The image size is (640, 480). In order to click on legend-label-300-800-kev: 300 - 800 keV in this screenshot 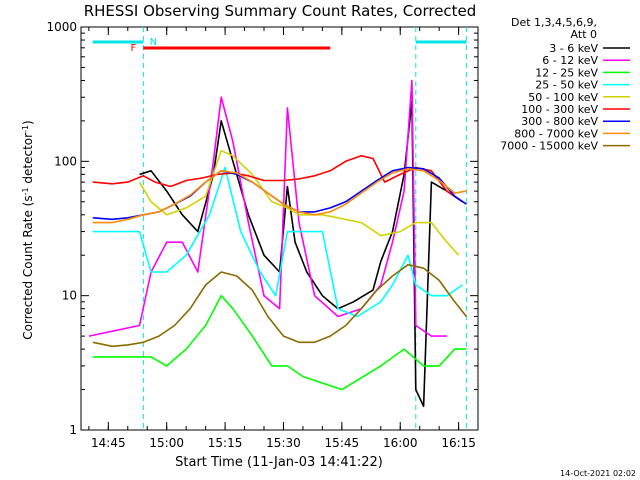, I will do `click(559, 121)`.